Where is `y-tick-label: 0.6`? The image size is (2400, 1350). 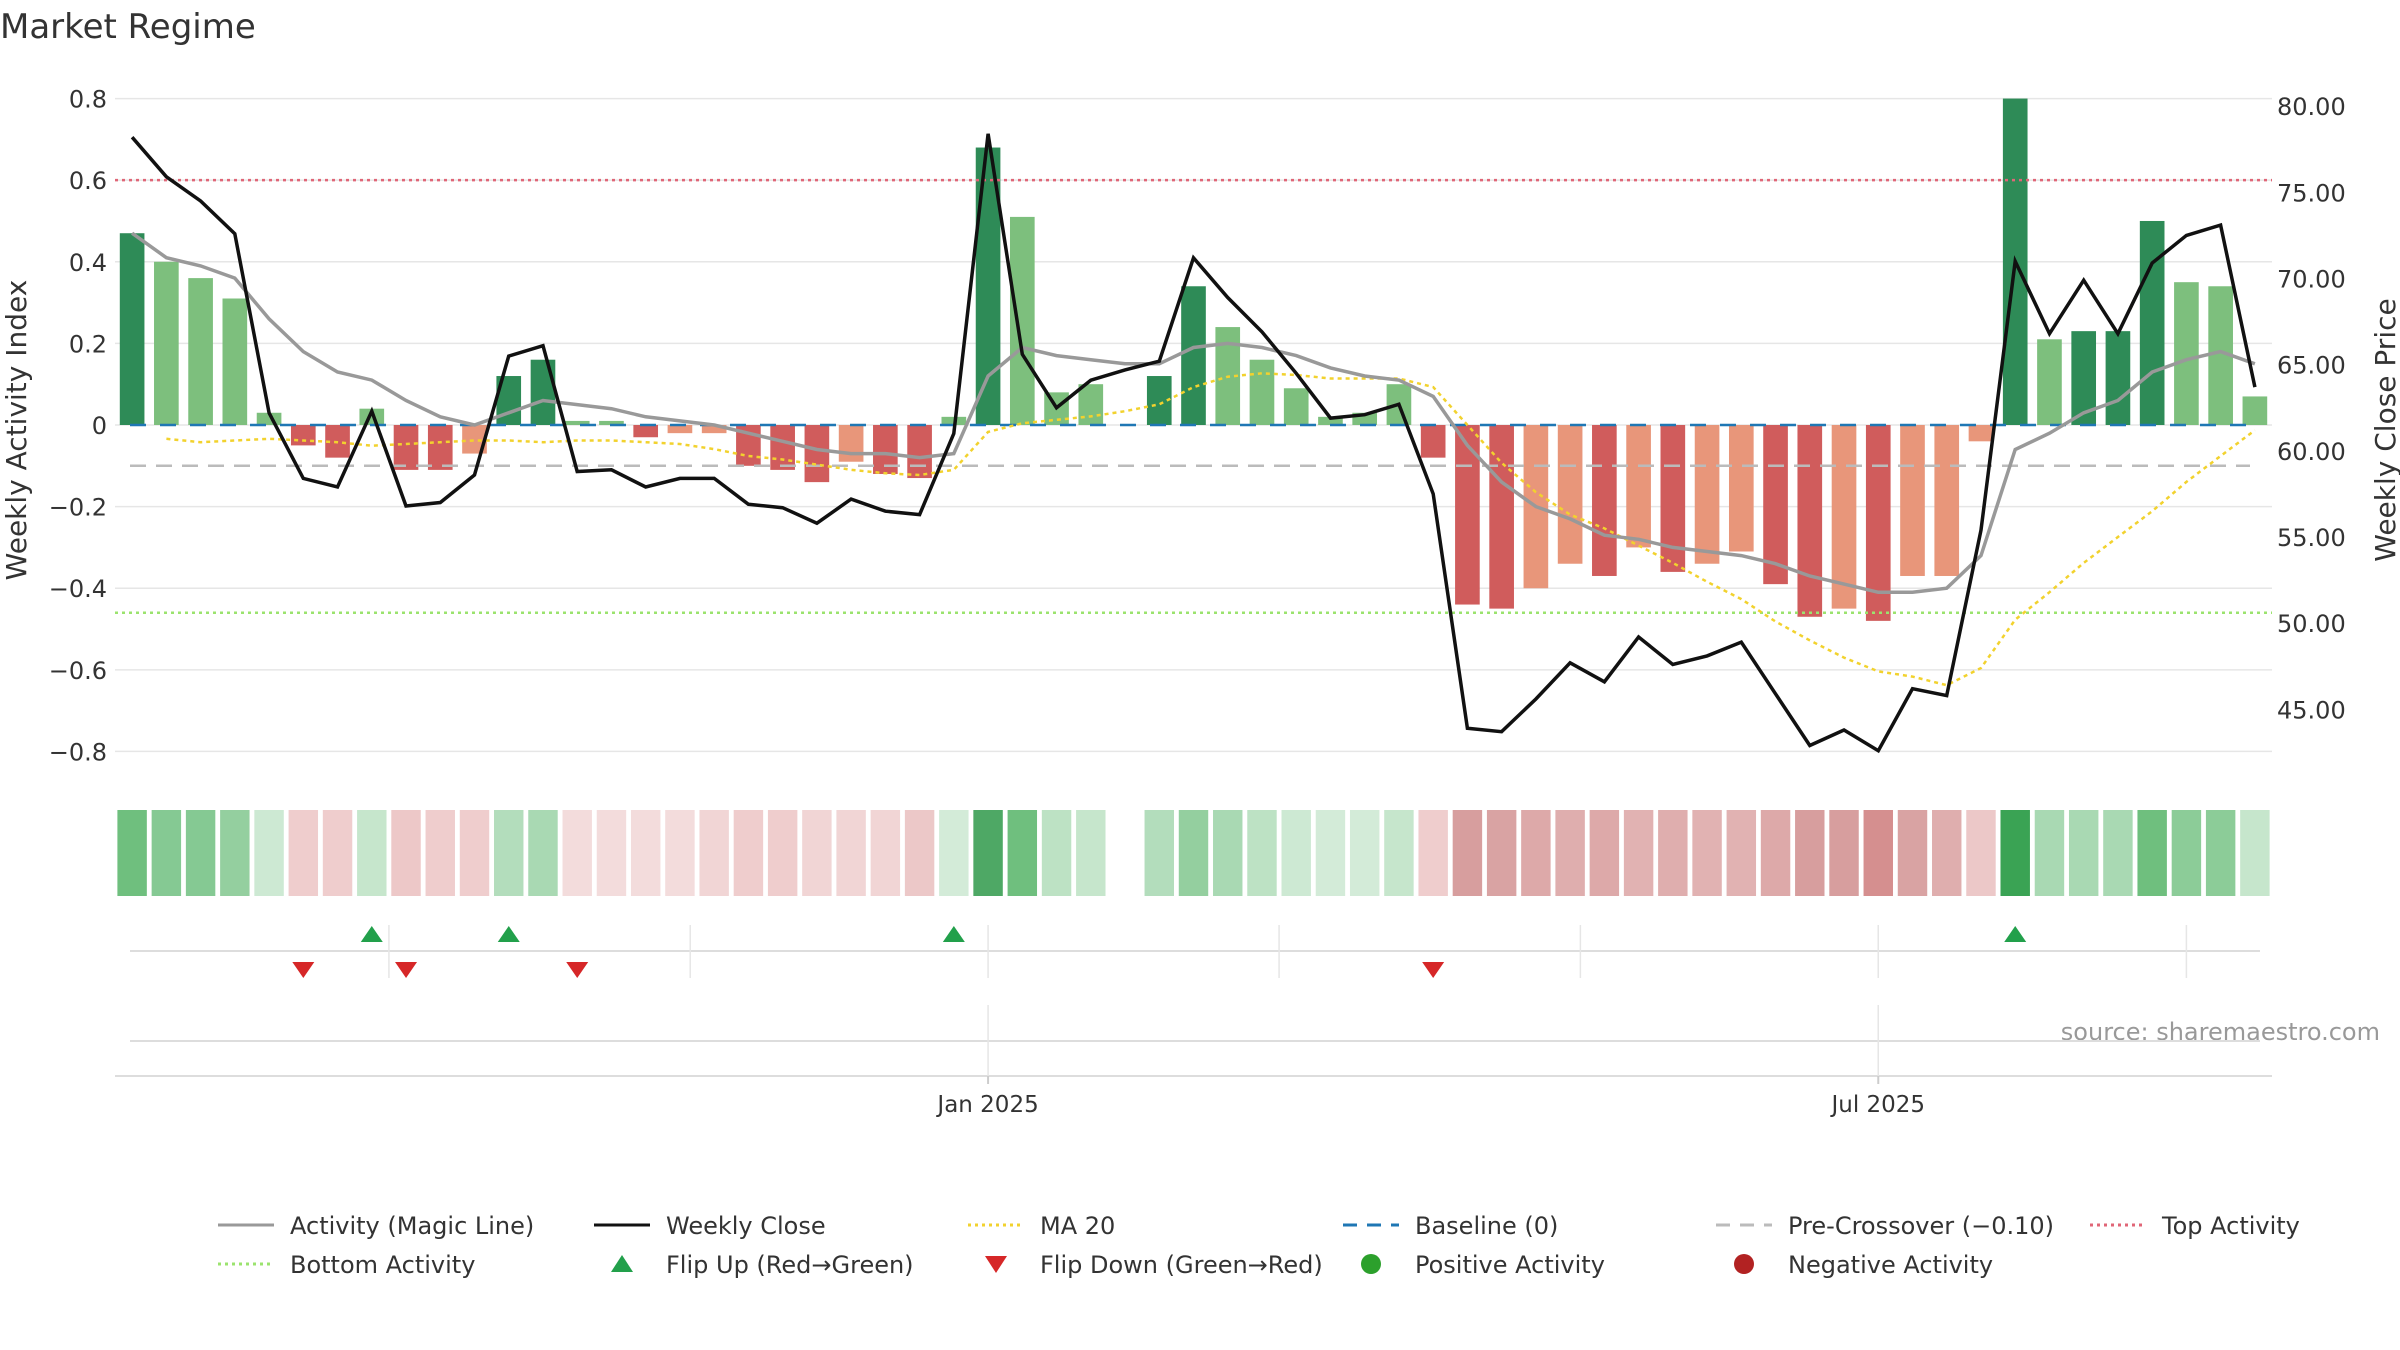
y-tick-label: 0.6 is located at coordinates (88, 181).